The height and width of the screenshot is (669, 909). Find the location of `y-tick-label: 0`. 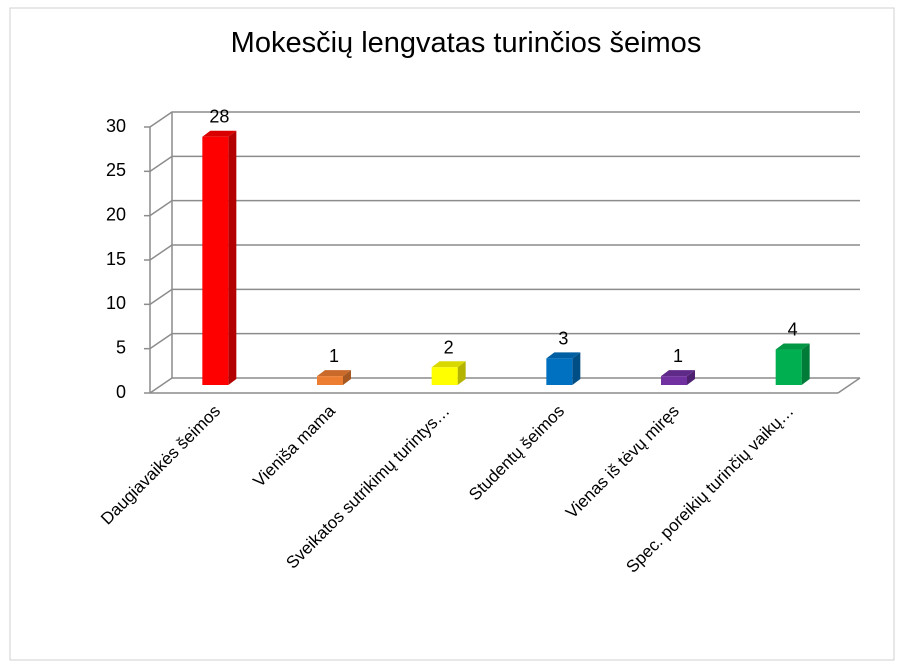

y-tick-label: 0 is located at coordinates (121, 392).